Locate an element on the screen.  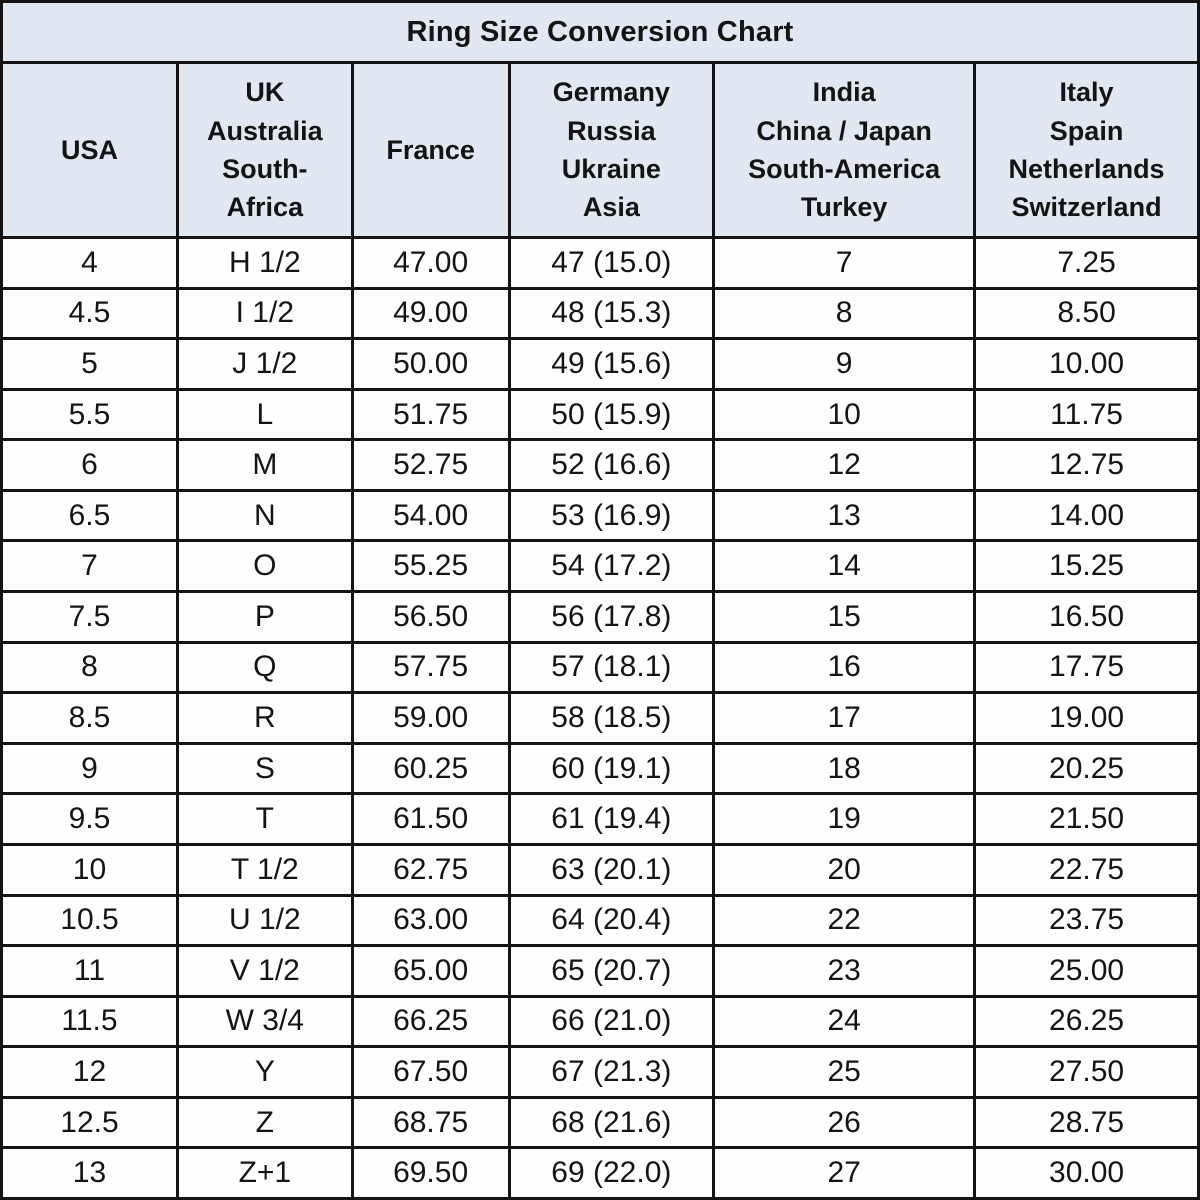
table-cell: 12.75 is located at coordinates (1086, 465).